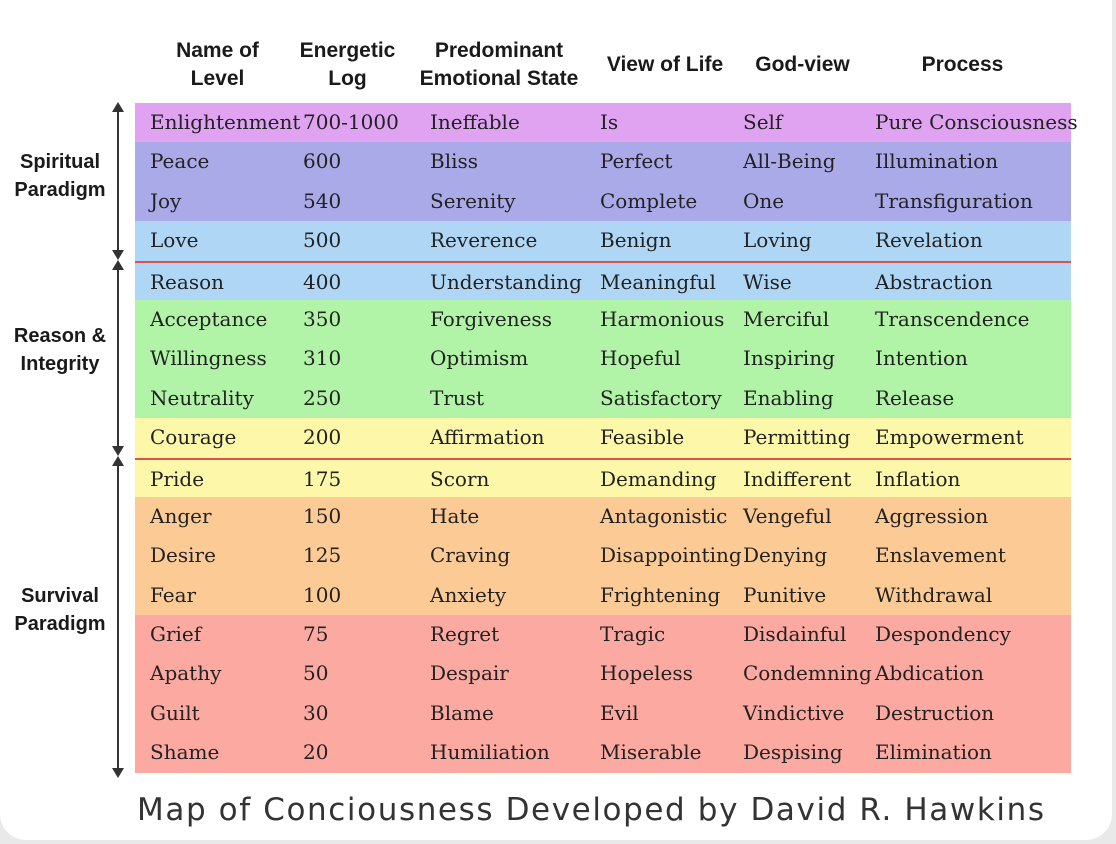  What do you see at coordinates (487, 437) in the screenshot?
I see `cell-emotion: Affirmation` at bounding box center [487, 437].